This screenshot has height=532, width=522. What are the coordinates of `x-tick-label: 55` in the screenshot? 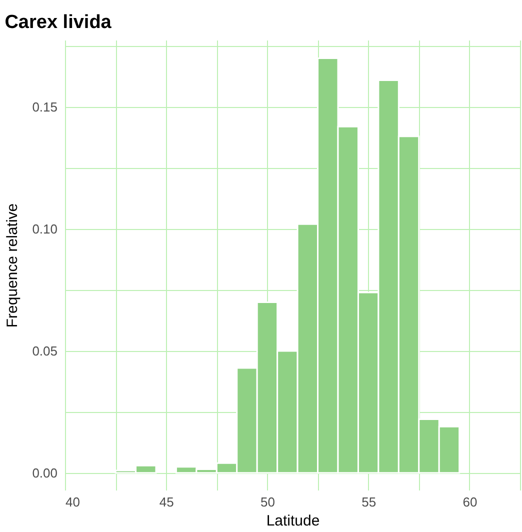 It's located at (369, 502).